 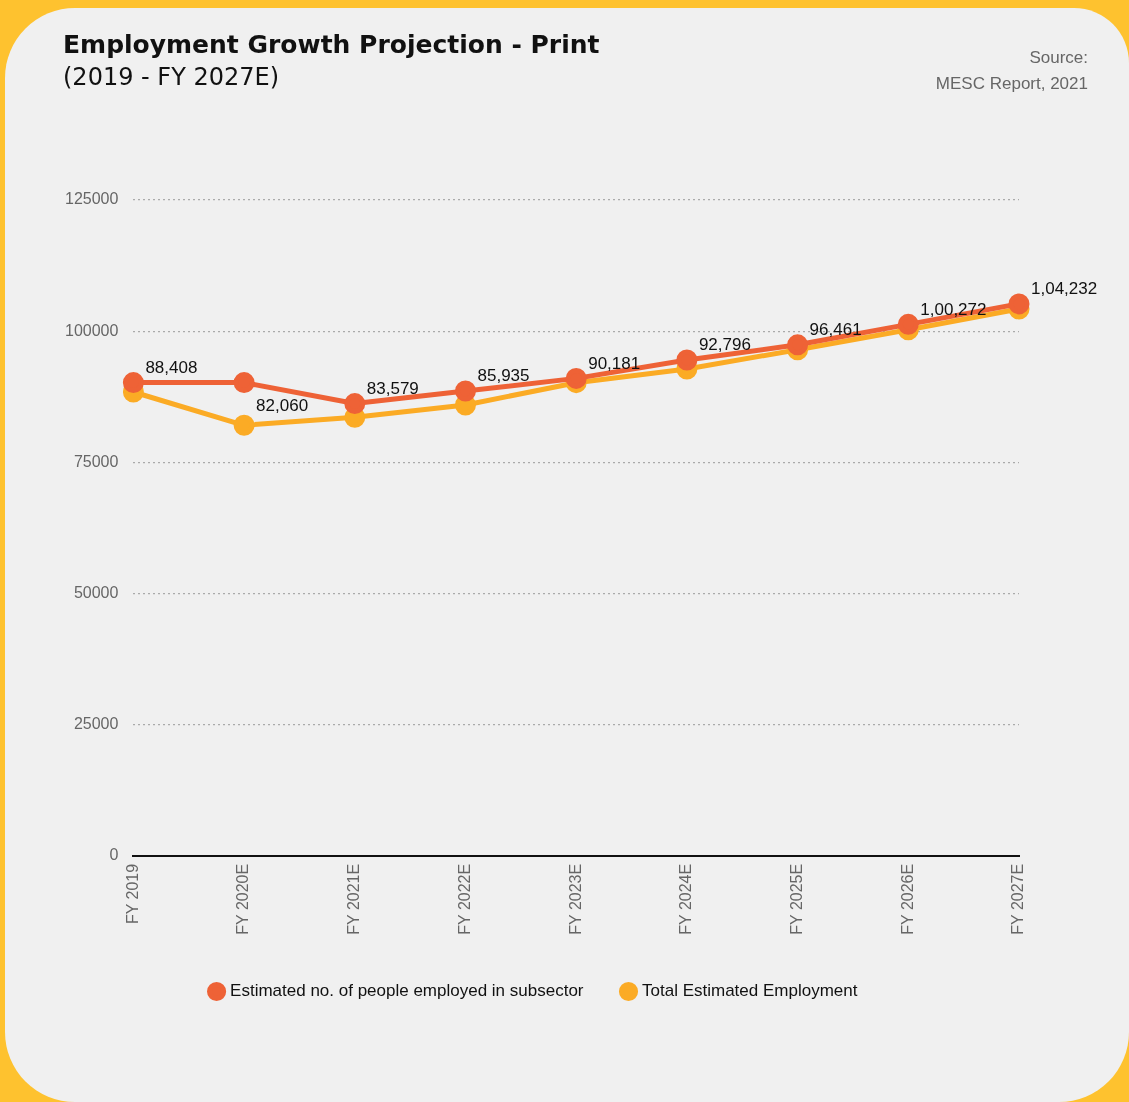 What do you see at coordinates (132, 894) in the screenshot?
I see `x-tick-label: FY 2019` at bounding box center [132, 894].